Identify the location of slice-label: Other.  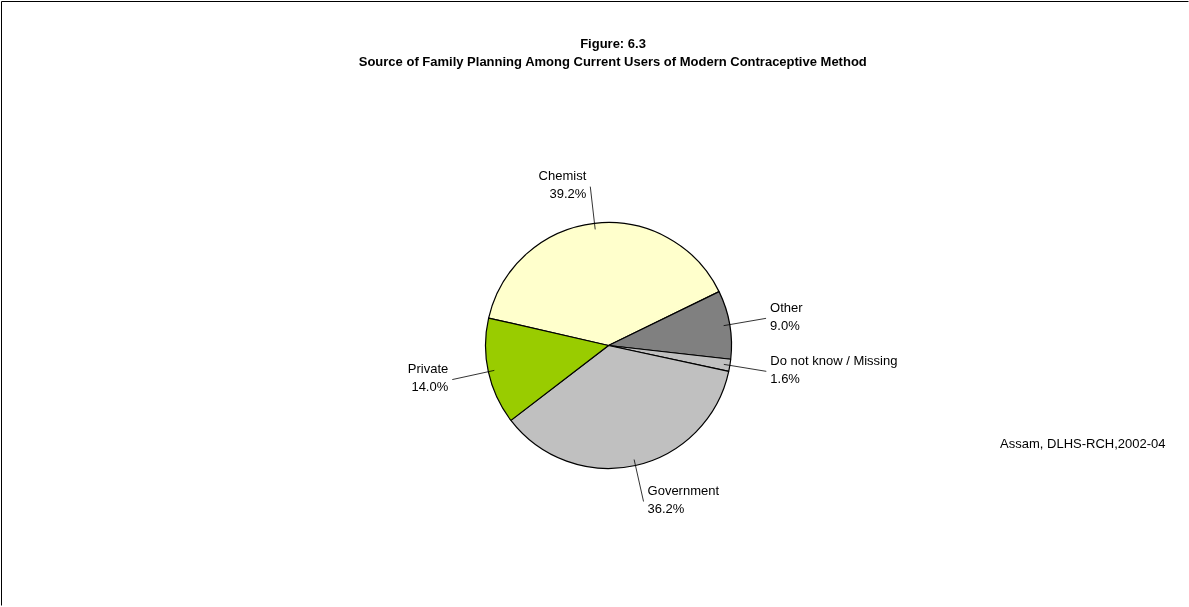
(787, 307).